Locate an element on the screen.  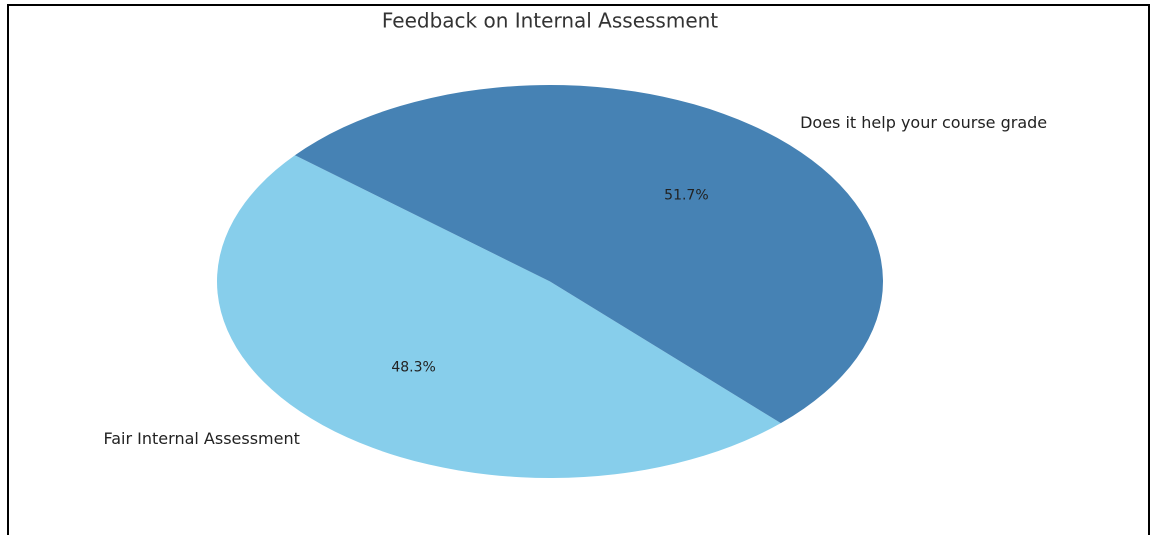
percent-label: 51.7% is located at coordinates (686, 195).